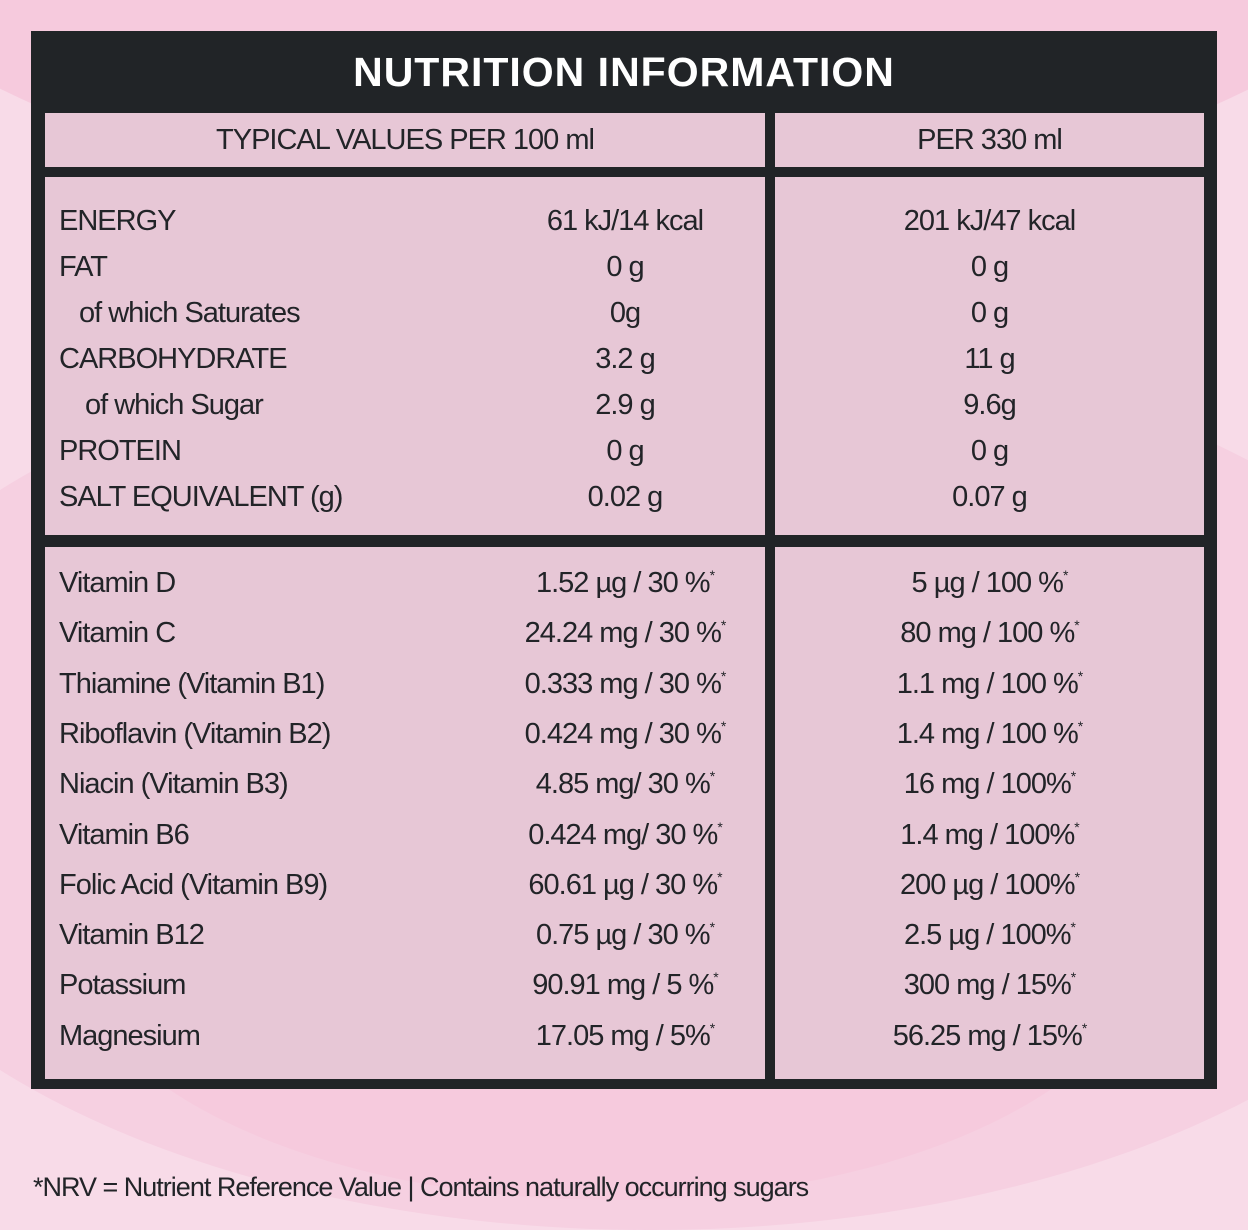 The height and width of the screenshot is (1230, 1248). I want to click on nutrient-label-text: FAT, so click(83, 267).